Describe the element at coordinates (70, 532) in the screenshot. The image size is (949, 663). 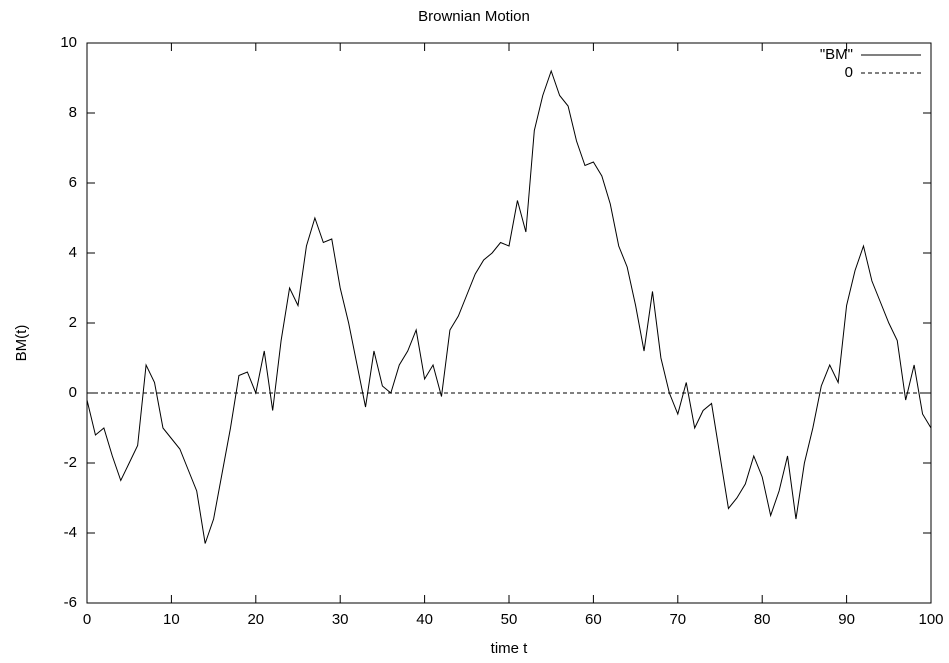
I see `y-tick-label: -4` at that location.